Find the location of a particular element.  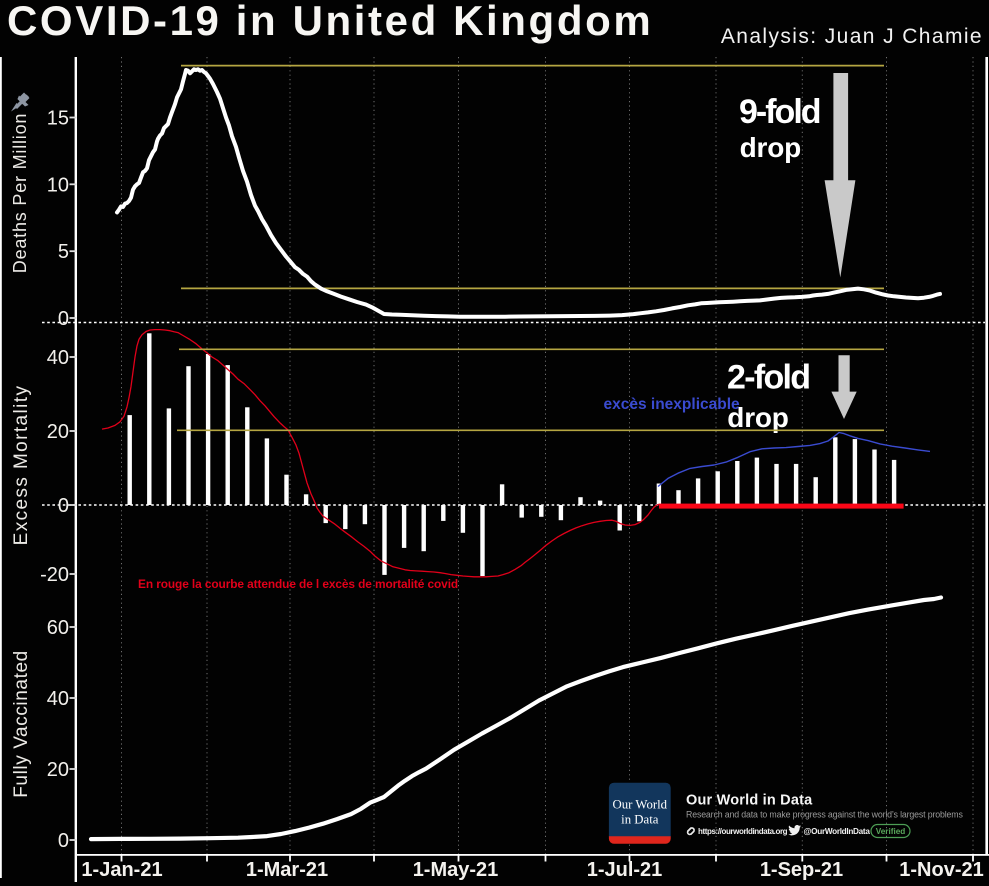

svg-text: Excess Mortality is located at coordinates (21, 465).